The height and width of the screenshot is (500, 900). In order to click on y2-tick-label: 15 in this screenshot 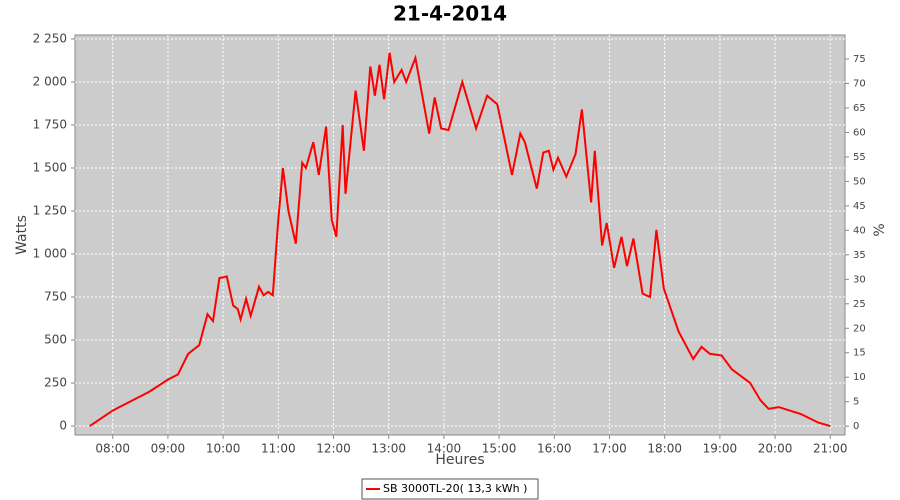, I will do `click(859, 353)`.